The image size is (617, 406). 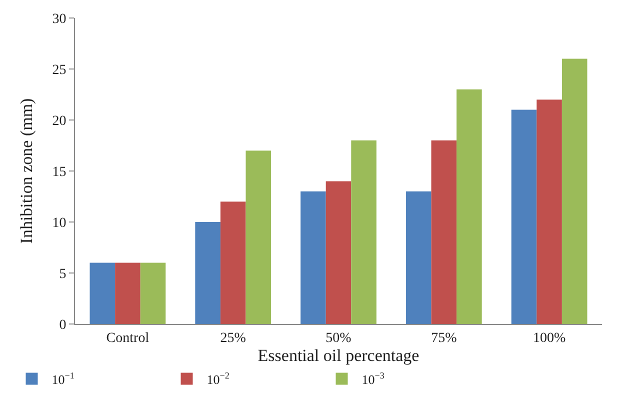 What do you see at coordinates (373, 378) in the screenshot?
I see `legend-label: 10$^{−3}$` at bounding box center [373, 378].